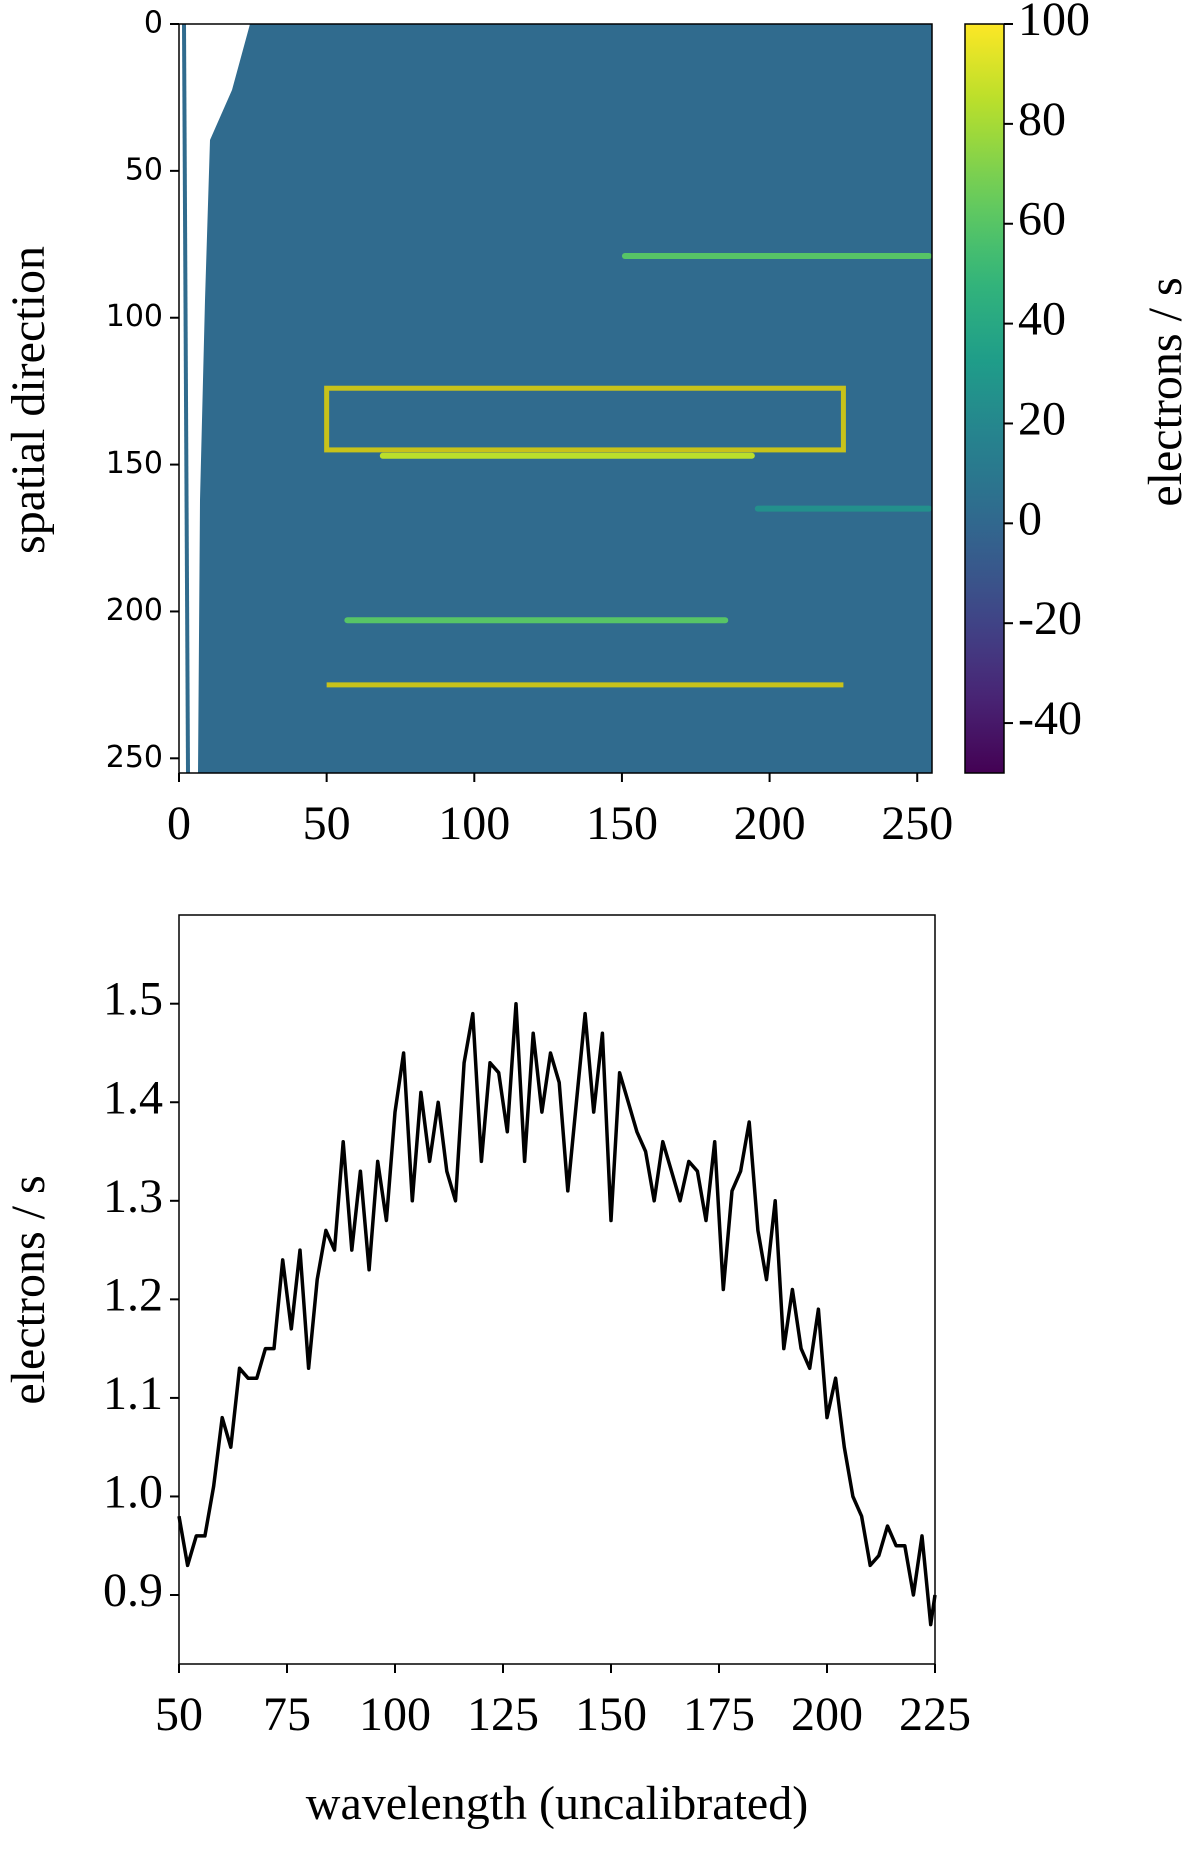 The width and height of the screenshot is (1200, 1855). Describe the element at coordinates (585, 419) in the screenshot. I see `extraction-box` at that location.